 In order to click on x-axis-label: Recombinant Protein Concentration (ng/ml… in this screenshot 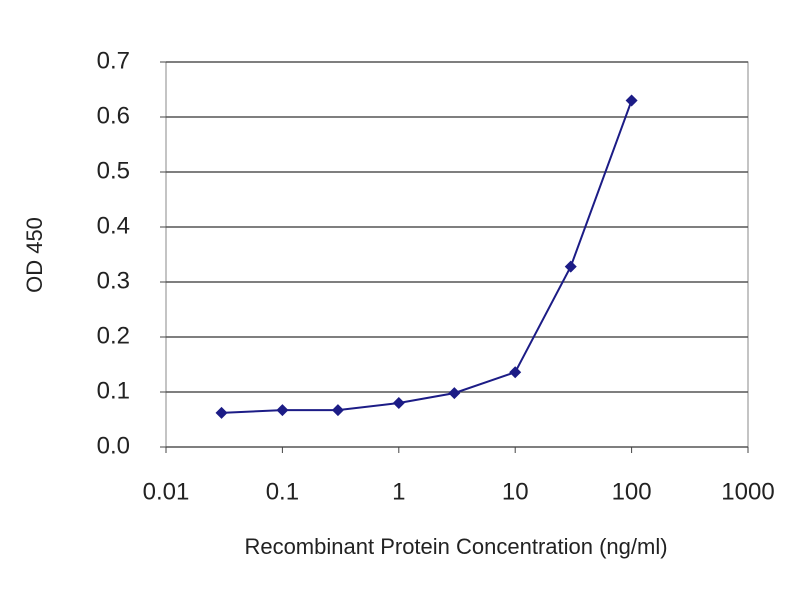, I will do `click(455, 546)`.